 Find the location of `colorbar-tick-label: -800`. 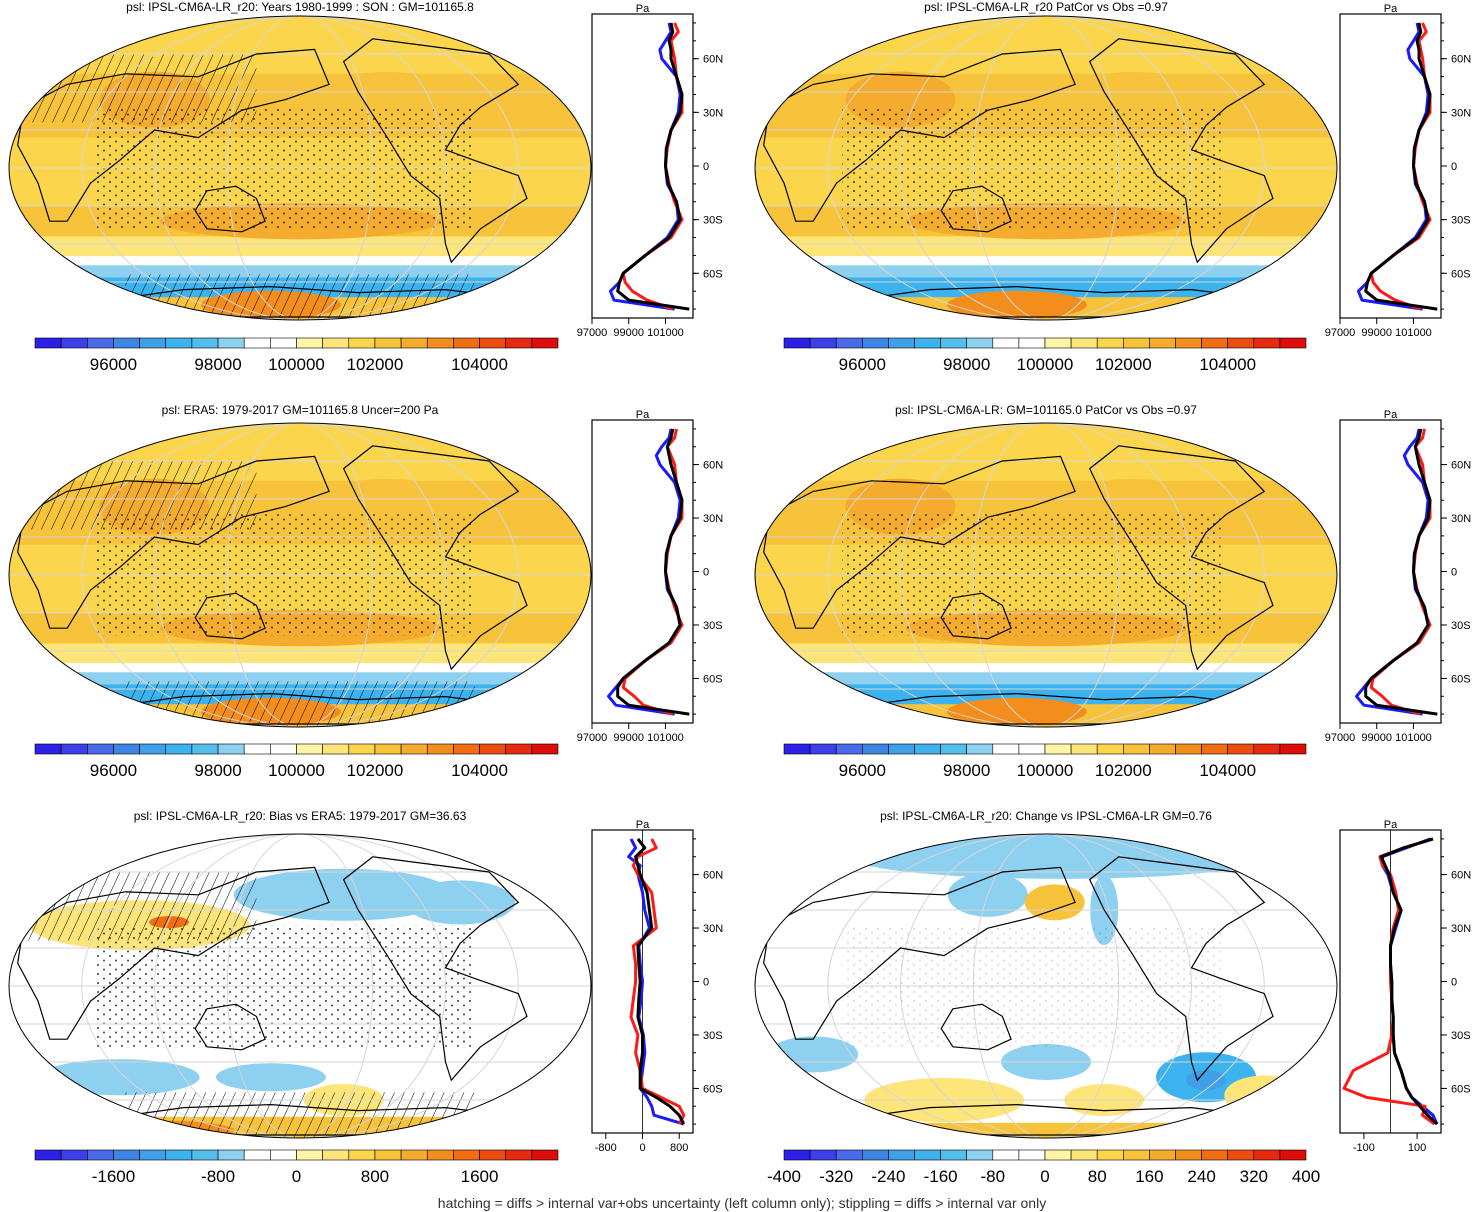

colorbar-tick-label: -800 is located at coordinates (218, 1176).